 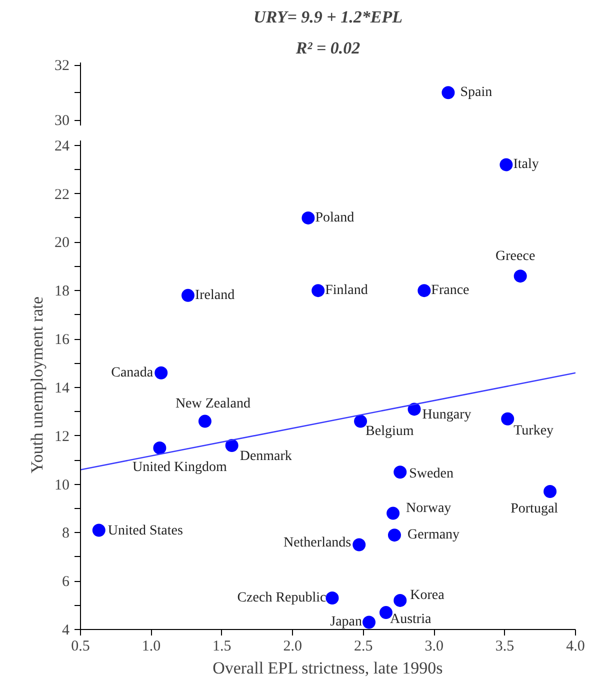 What do you see at coordinates (476, 92) in the screenshot?
I see `annotation: Spain` at bounding box center [476, 92].